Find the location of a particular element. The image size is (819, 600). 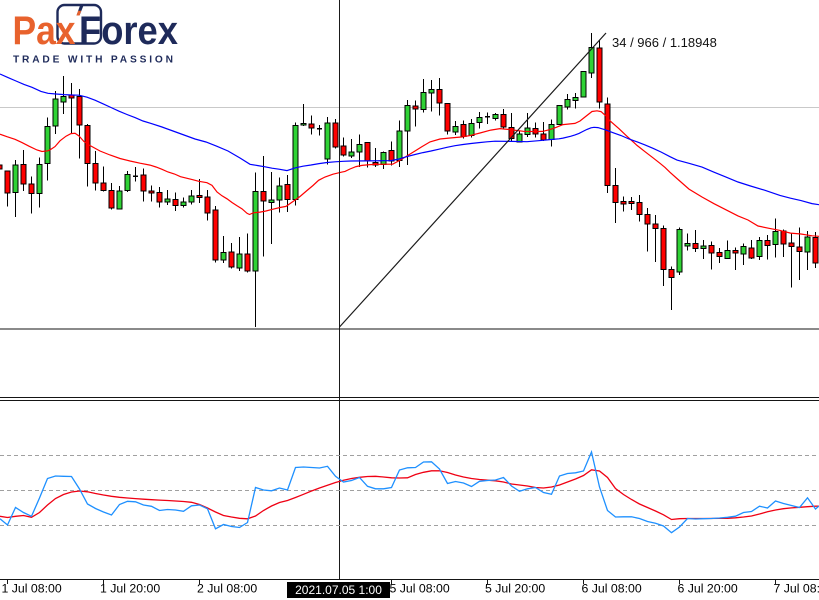

svg-text: Pax is located at coordinates (44, 31).